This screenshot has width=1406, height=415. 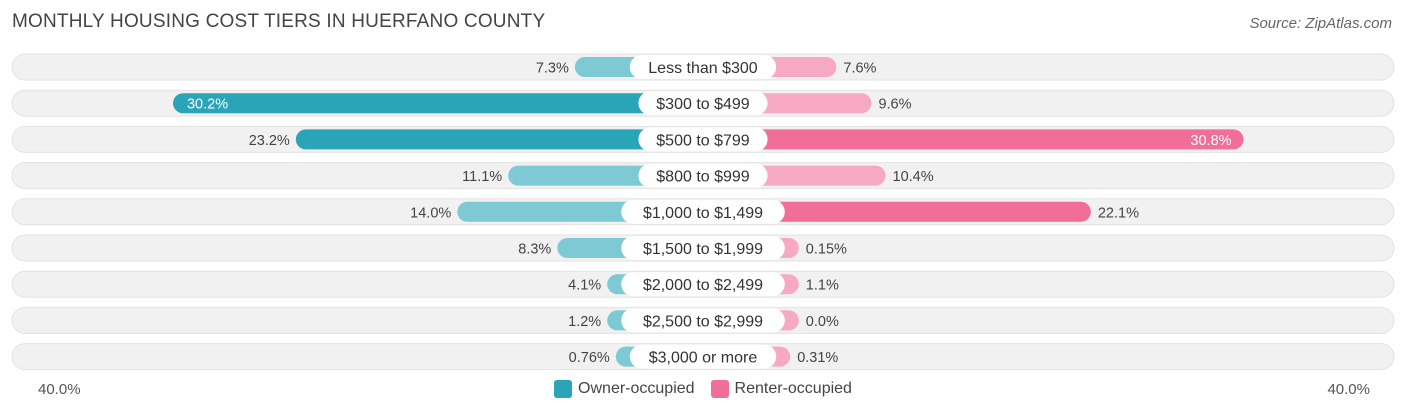 I want to click on value-label-owner-2-000-to-2-499: 4.1%, so click(x=584, y=286).